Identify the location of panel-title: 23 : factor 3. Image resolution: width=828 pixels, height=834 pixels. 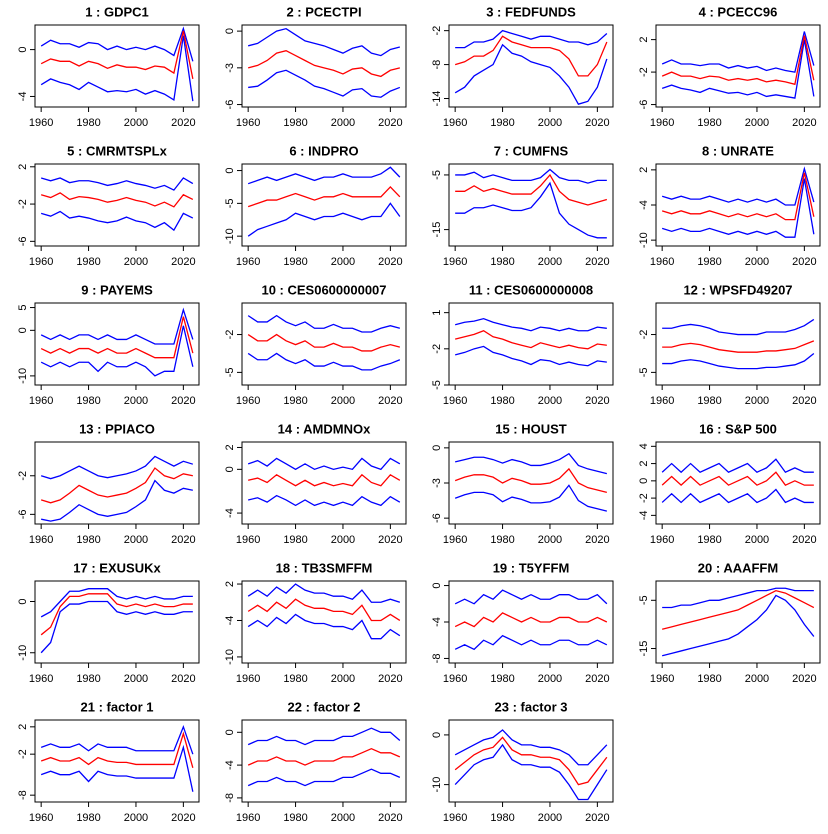
(531, 706).